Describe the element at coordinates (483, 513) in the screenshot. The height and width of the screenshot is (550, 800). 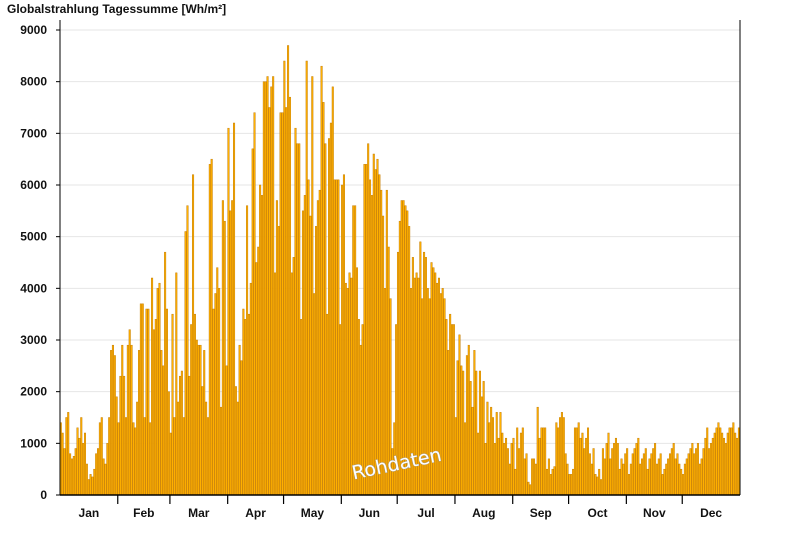
I see `month-label-Aug: Aug` at that location.